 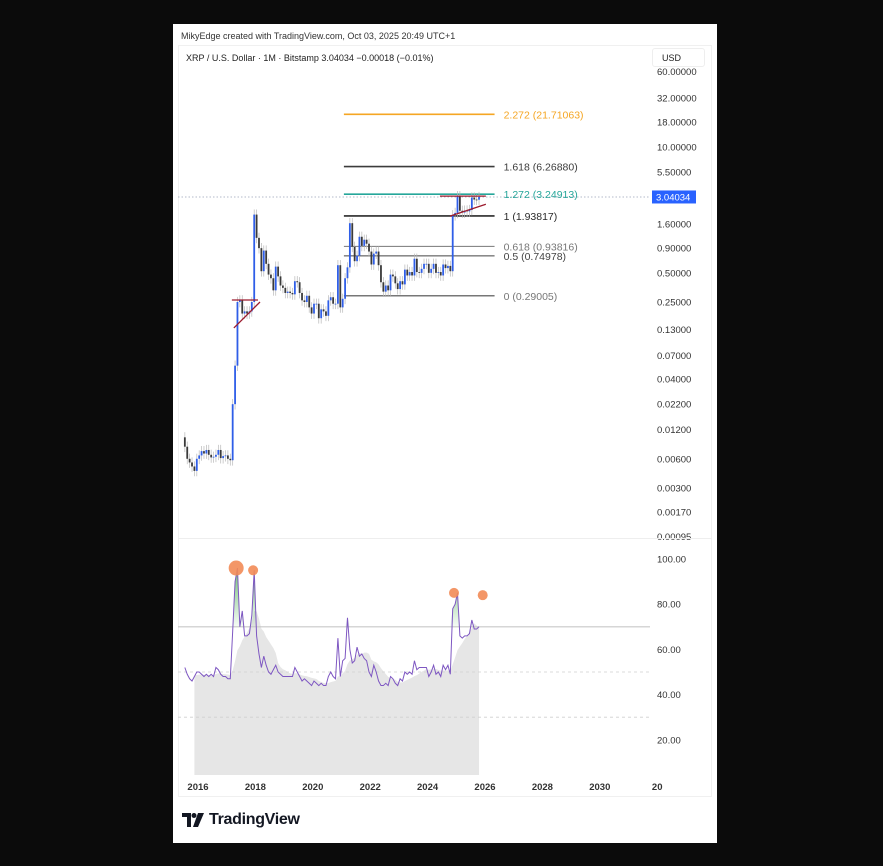 I want to click on price-axis-tick: 60.00000, so click(x=677, y=72).